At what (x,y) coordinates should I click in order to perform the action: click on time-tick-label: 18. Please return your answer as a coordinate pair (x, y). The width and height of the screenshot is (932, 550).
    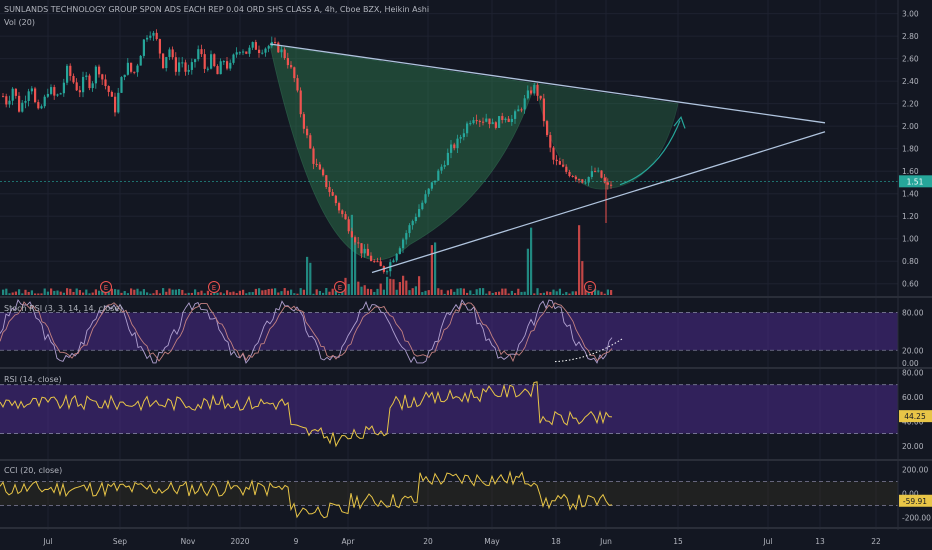
    Looking at the image, I should click on (556, 541).